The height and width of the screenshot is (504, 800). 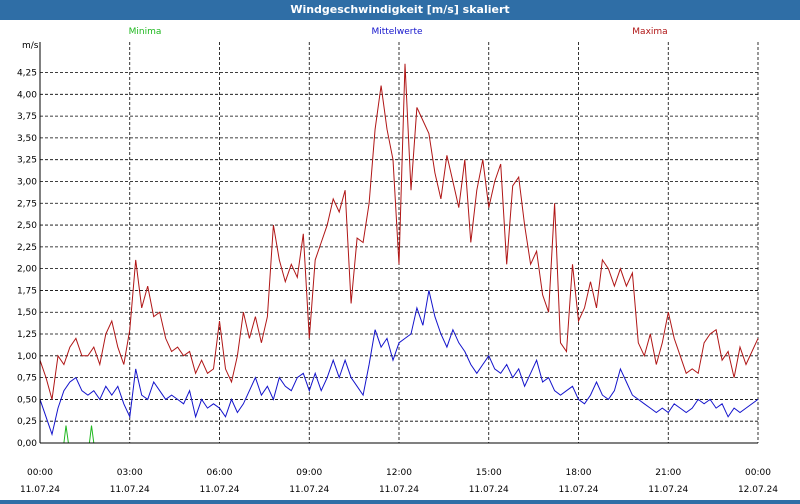 What do you see at coordinates (145, 32) in the screenshot?
I see `legend-minima: Minima` at bounding box center [145, 32].